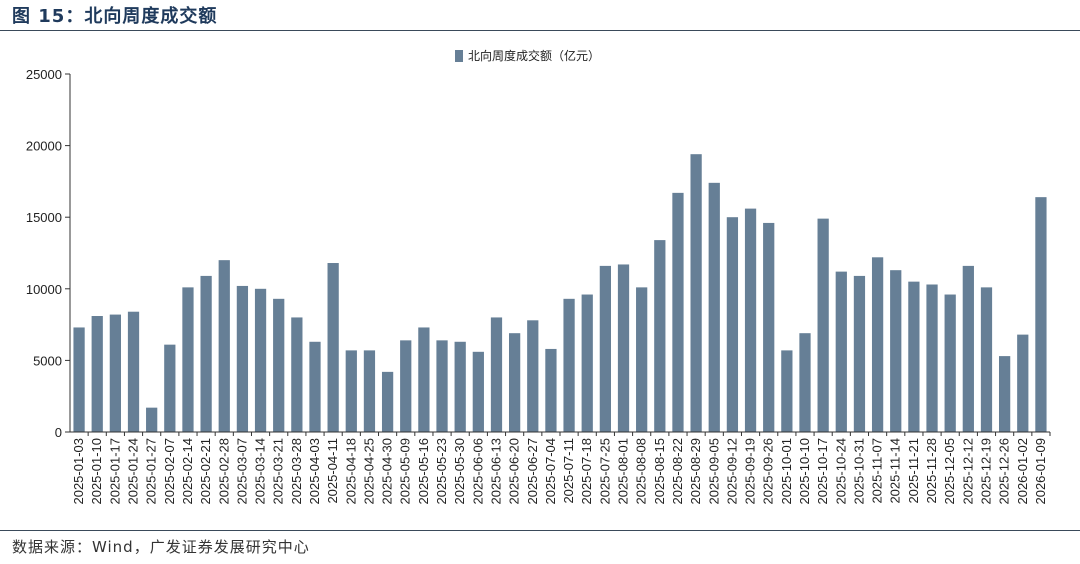  What do you see at coordinates (115, 16) in the screenshot?
I see `figure-title: 图 15：北向周度成交额` at bounding box center [115, 16].